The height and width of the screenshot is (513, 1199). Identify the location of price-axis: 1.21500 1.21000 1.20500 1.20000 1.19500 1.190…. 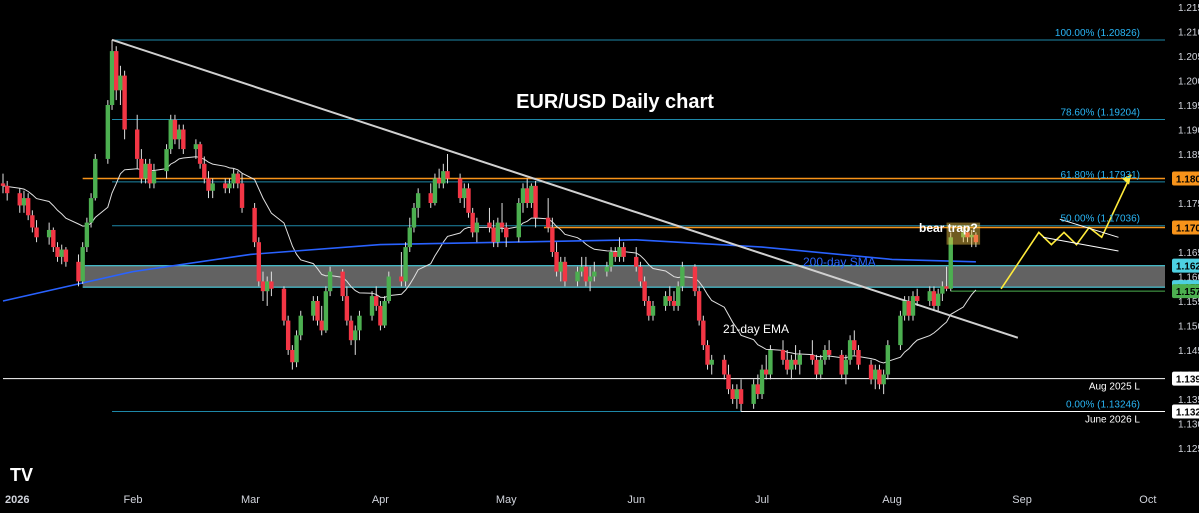
(1185, 229).